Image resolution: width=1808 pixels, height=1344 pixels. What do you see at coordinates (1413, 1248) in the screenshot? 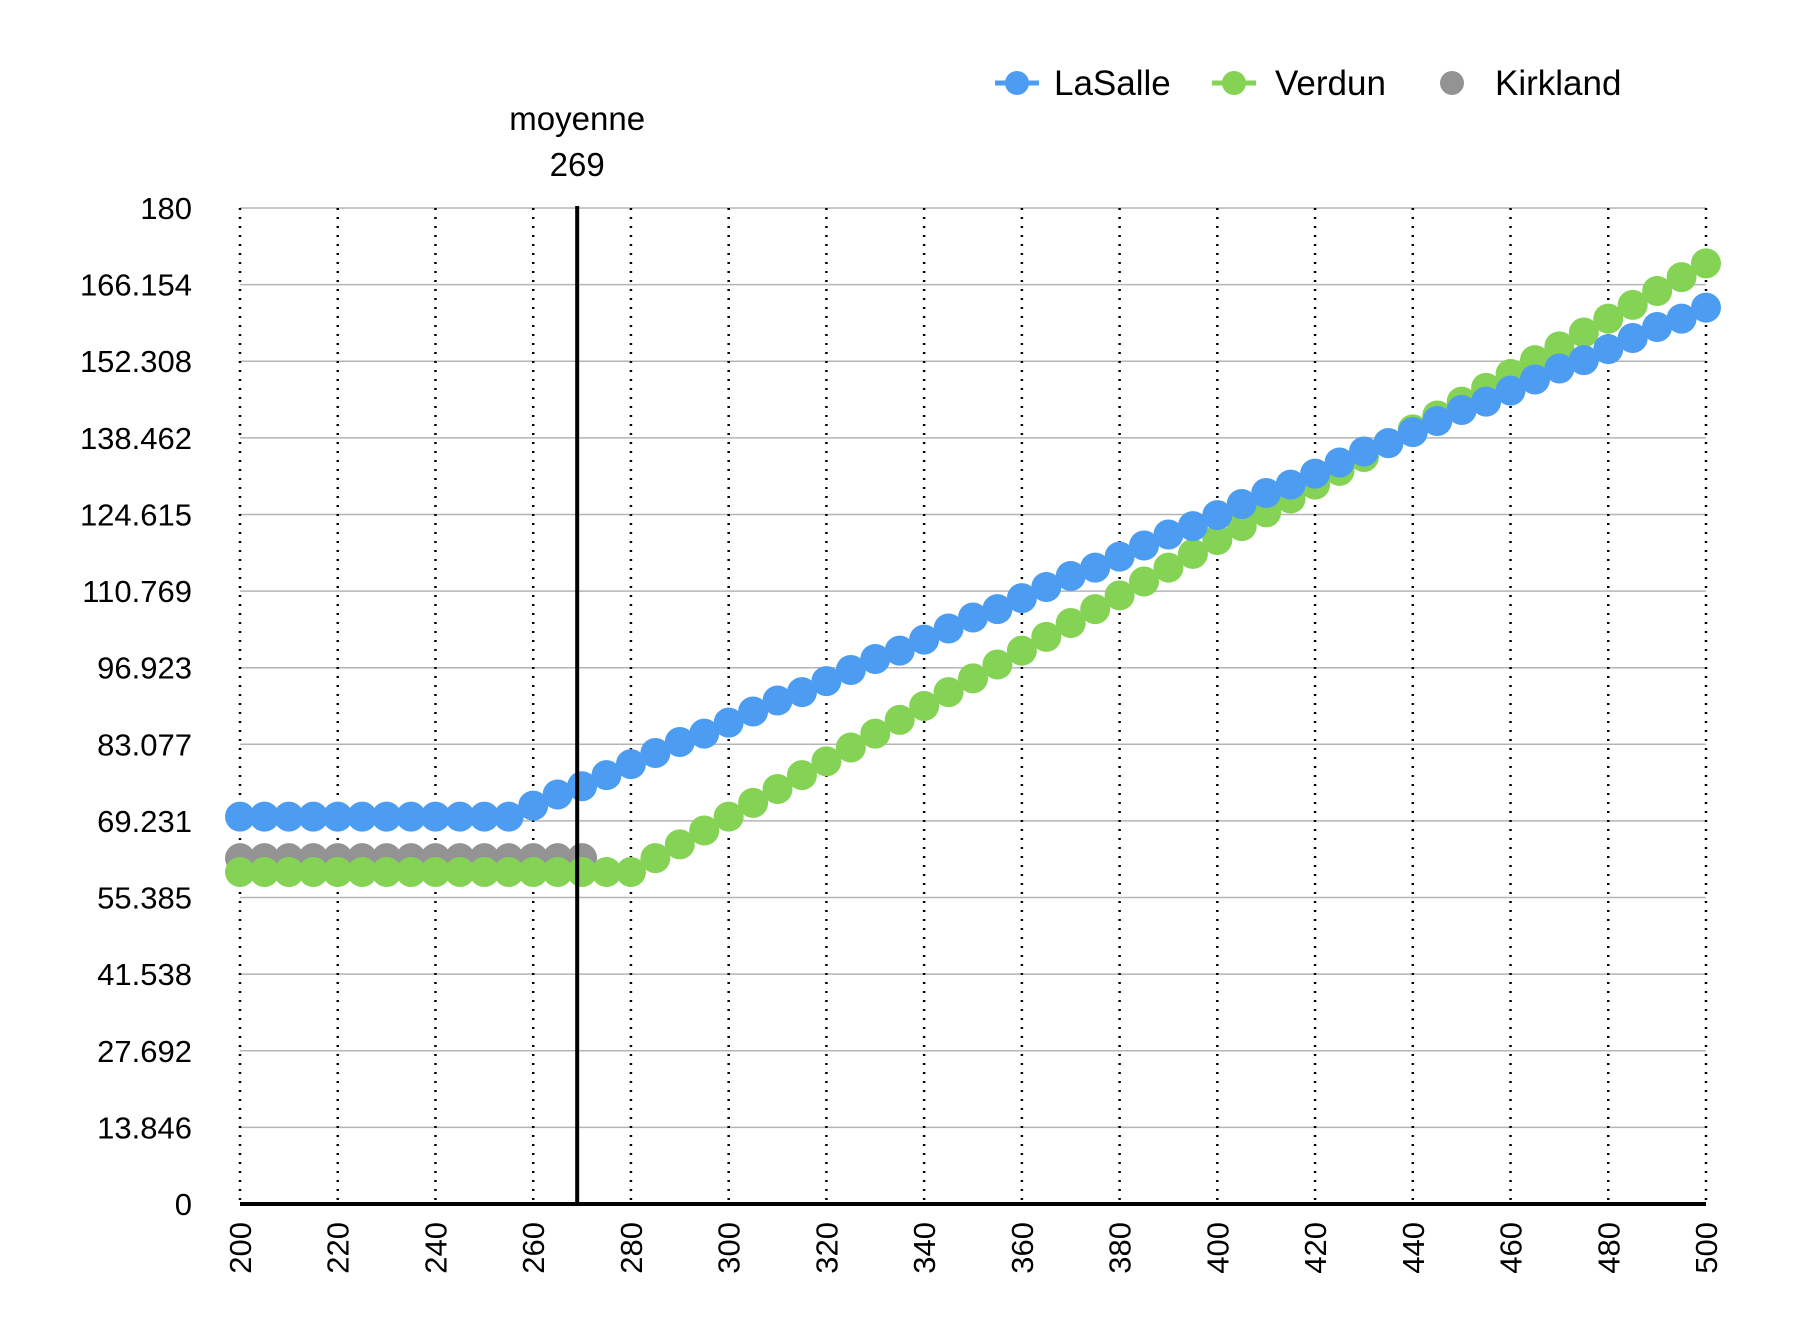
I see `x-tick-label: 440` at bounding box center [1413, 1248].